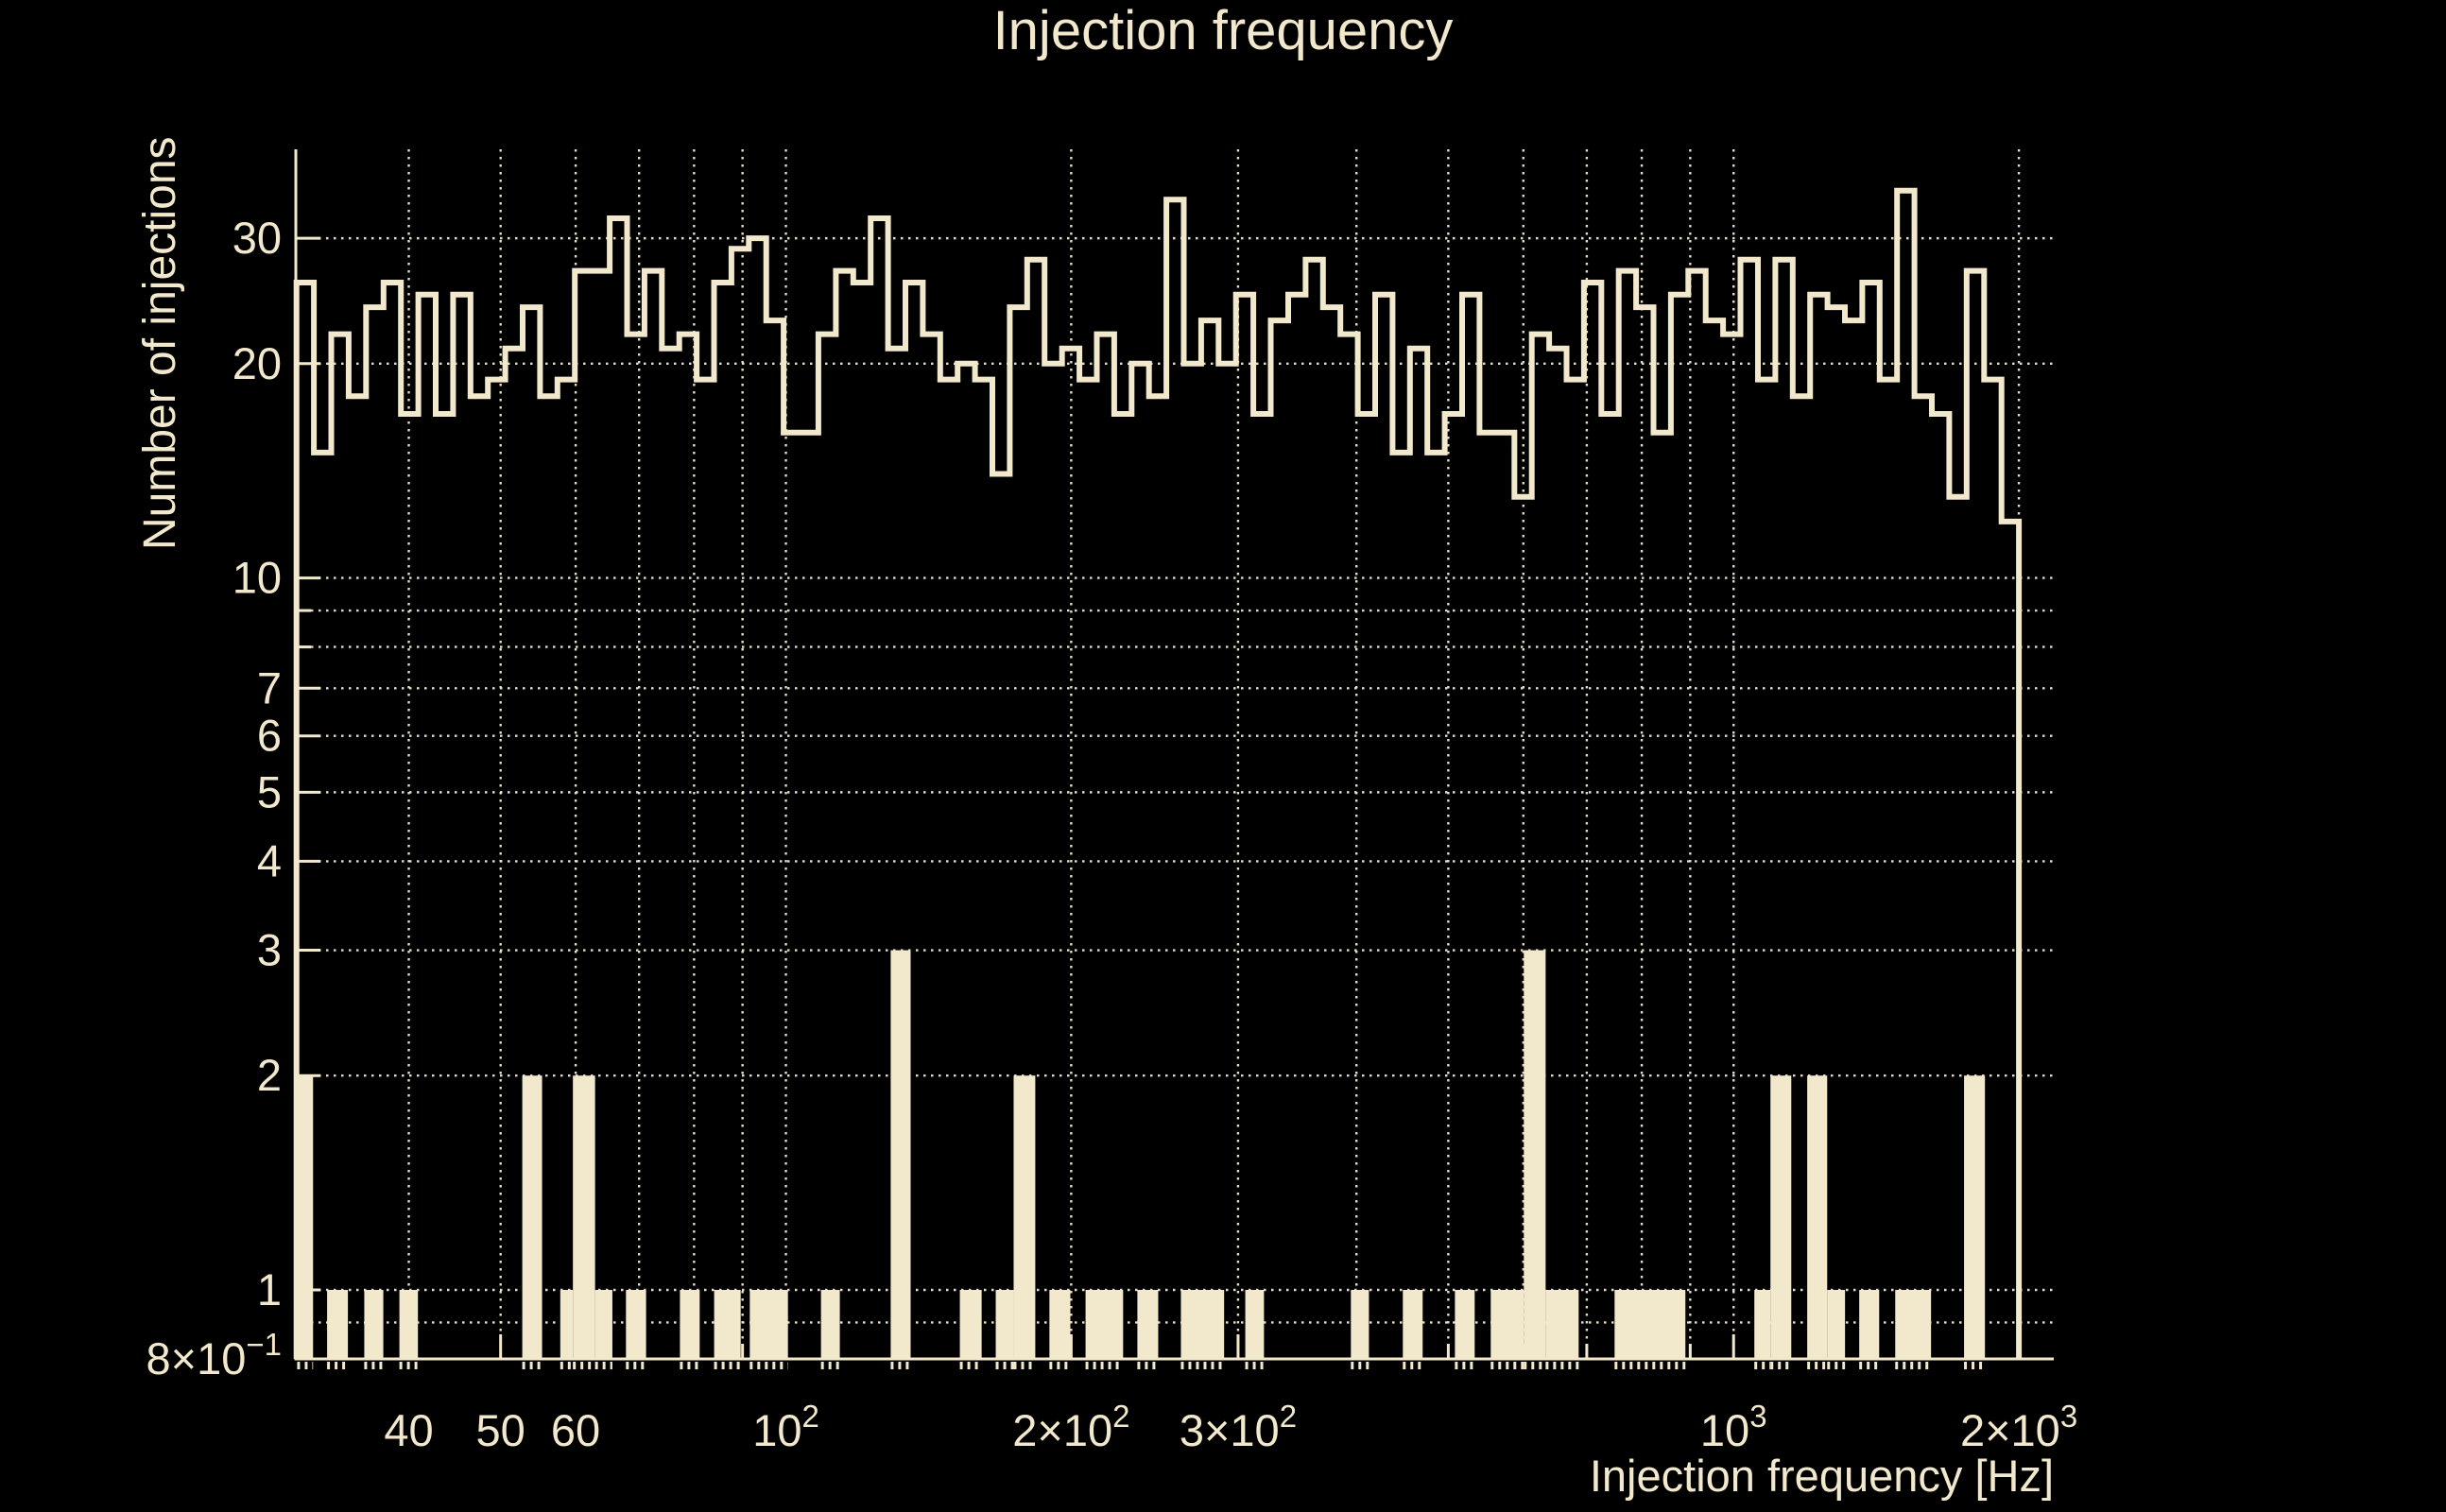 The height and width of the screenshot is (1512, 2446). What do you see at coordinates (257, 238) in the screenshot?
I see `y-tick-label: 30` at bounding box center [257, 238].